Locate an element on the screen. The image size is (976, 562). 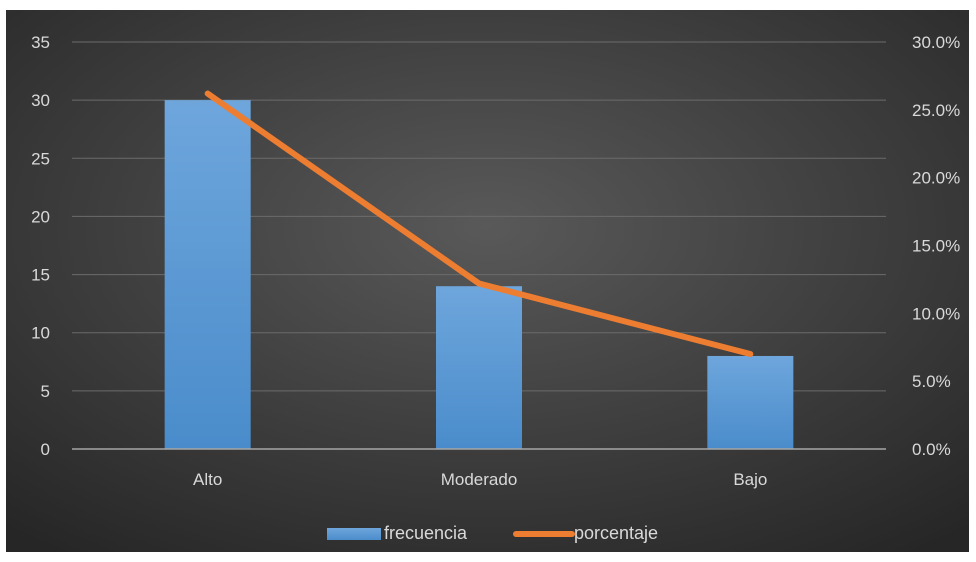
bar-bajo is located at coordinates (750, 402).